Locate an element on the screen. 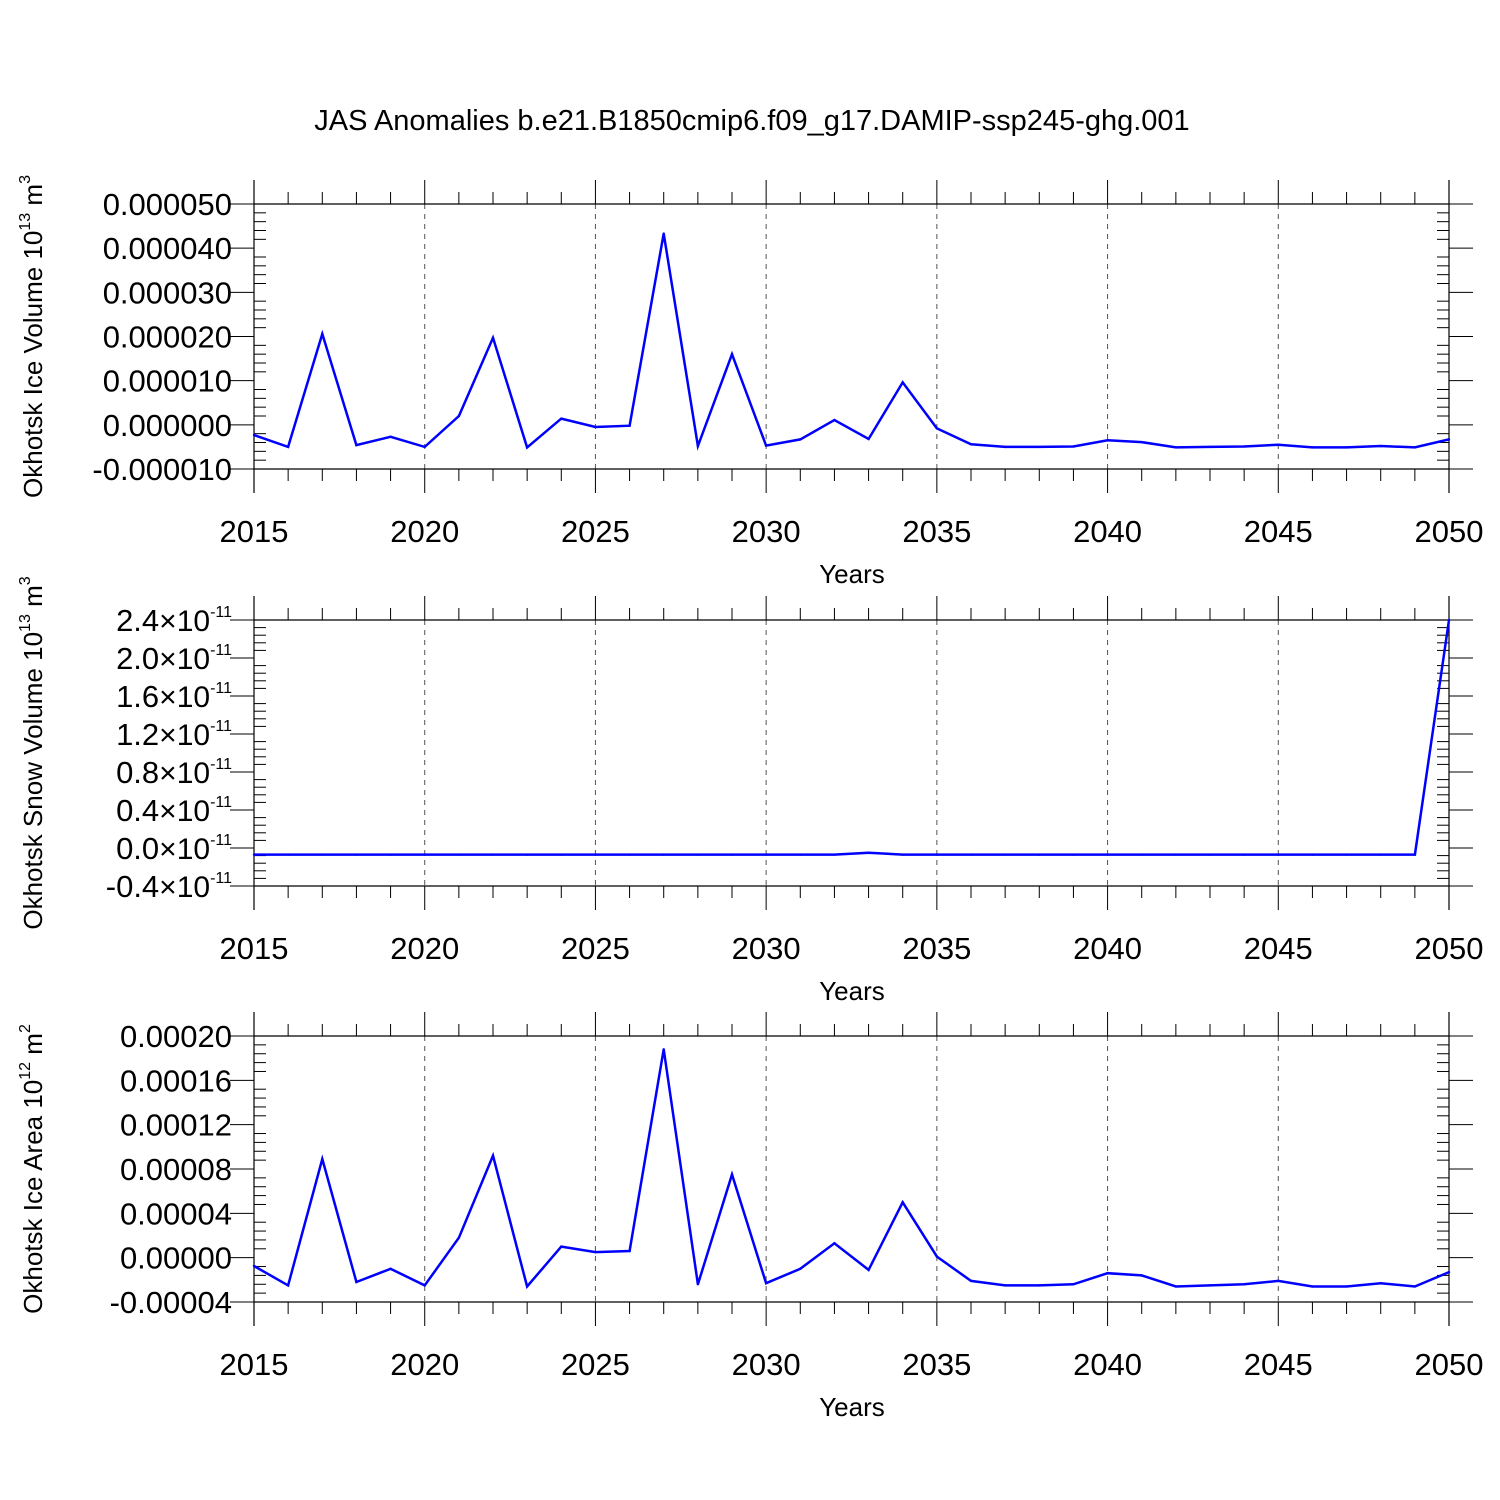  x-tick-label: 2015 is located at coordinates (254, 1364).